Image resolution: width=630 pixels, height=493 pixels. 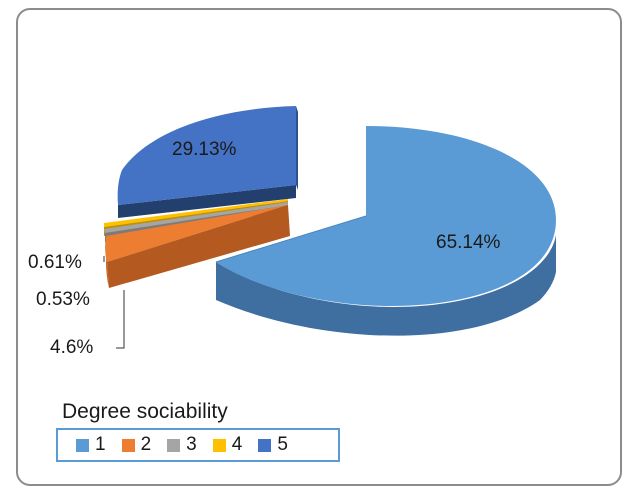 What do you see at coordinates (120, 319) in the screenshot?
I see `leader-line` at bounding box center [120, 319].